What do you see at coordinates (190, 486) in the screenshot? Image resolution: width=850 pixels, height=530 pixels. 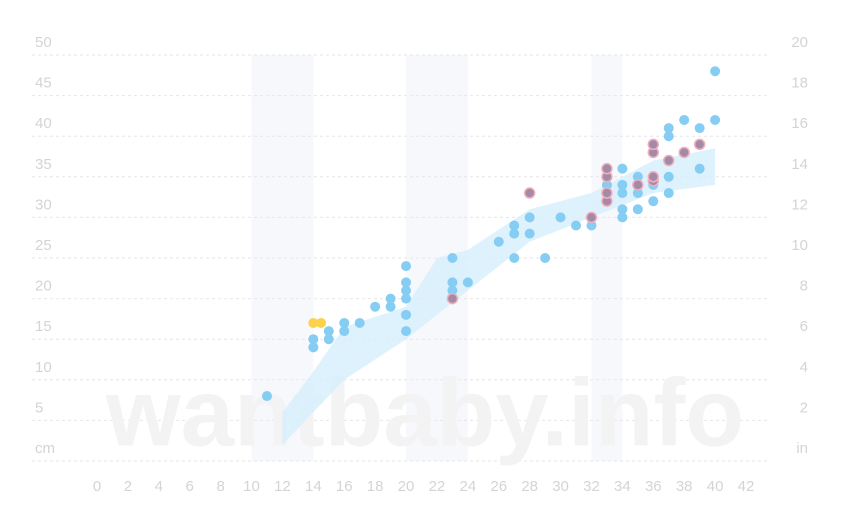 I see `x-tick-label: 6` at bounding box center [190, 486].